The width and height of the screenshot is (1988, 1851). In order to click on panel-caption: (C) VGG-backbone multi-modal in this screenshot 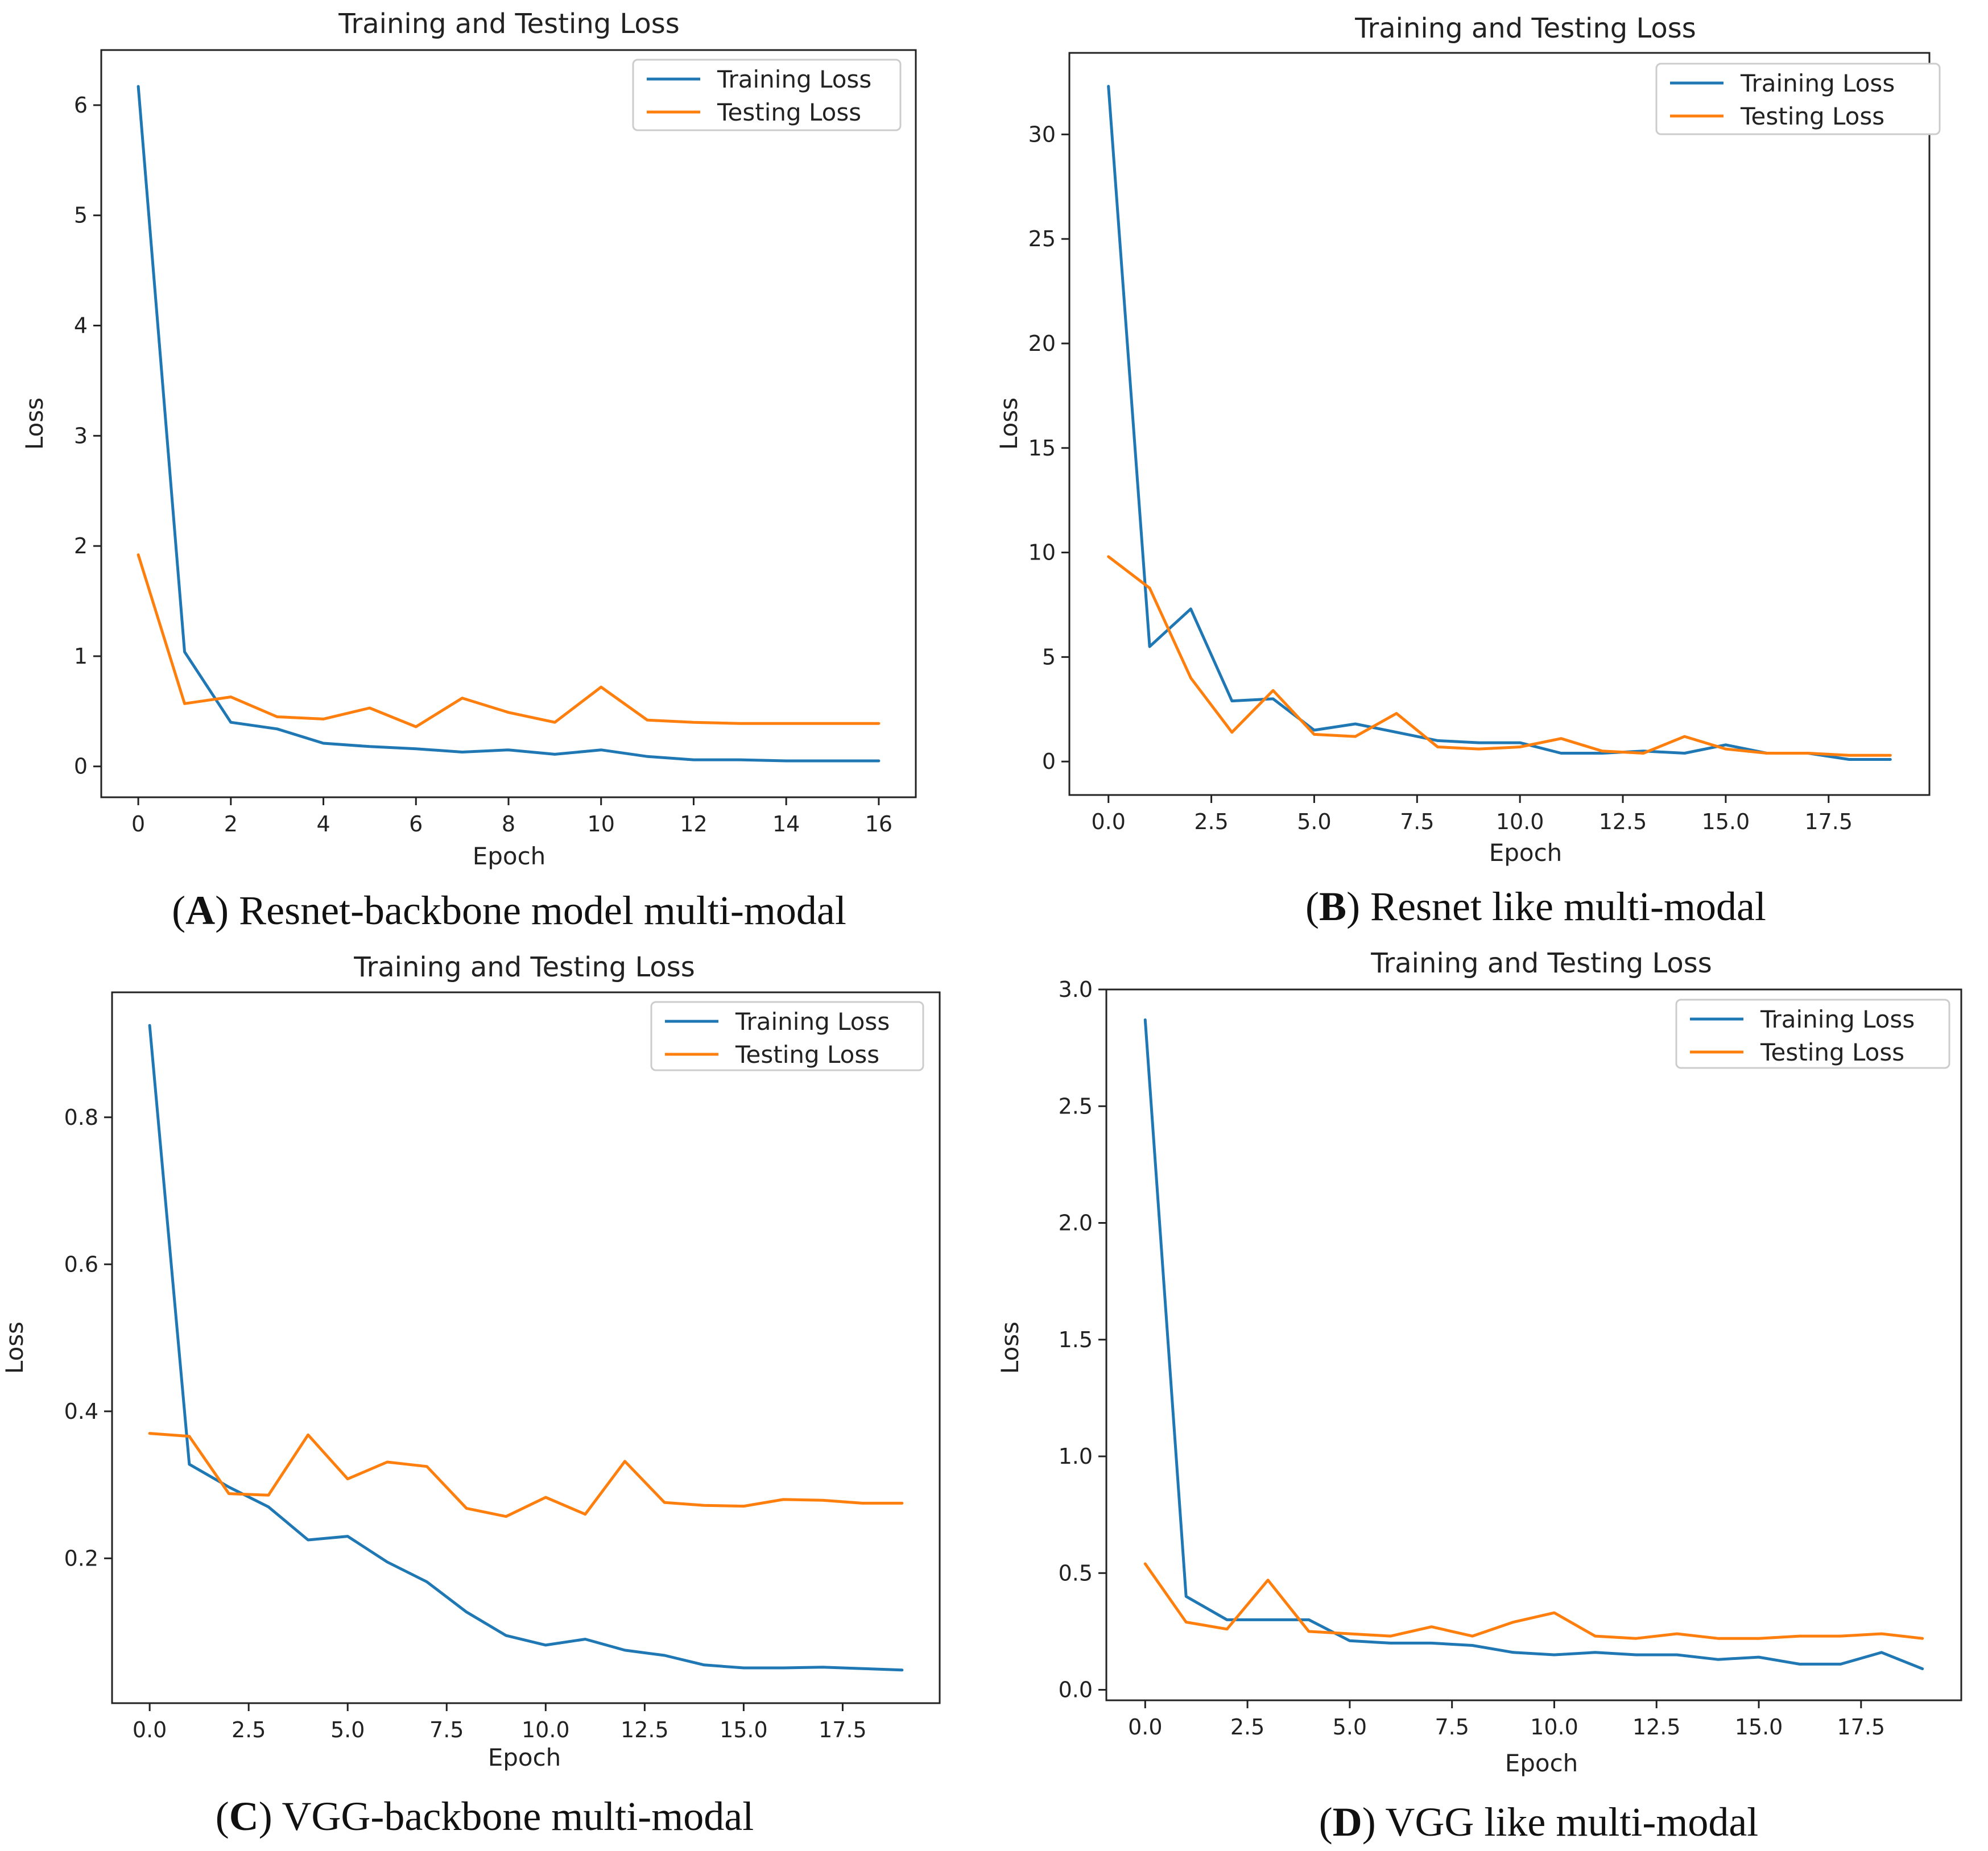, I will do `click(485, 1816)`.